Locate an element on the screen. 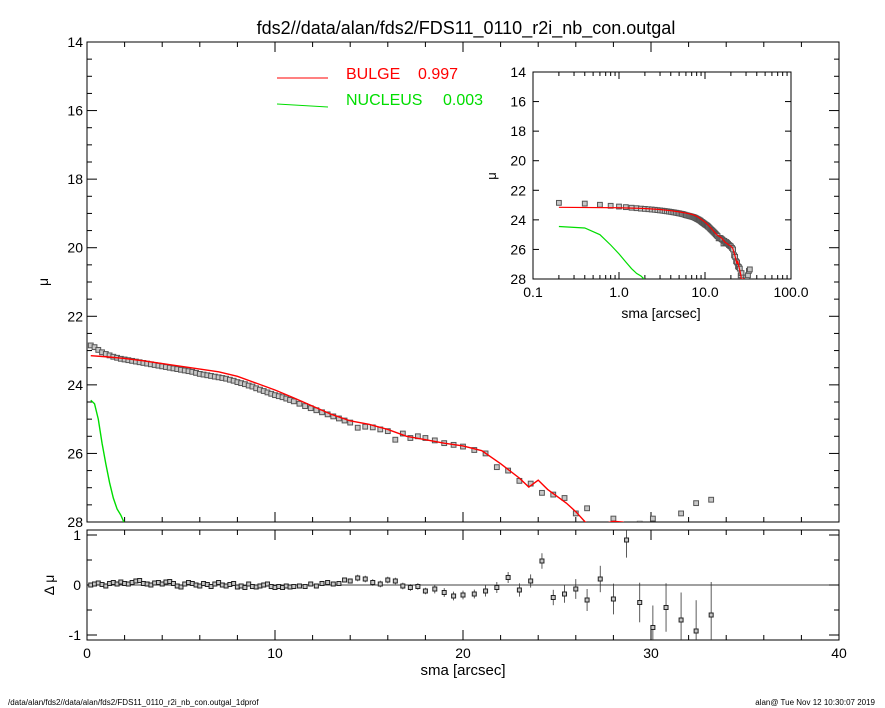  inset-bulge-model-line is located at coordinates (651, 242).